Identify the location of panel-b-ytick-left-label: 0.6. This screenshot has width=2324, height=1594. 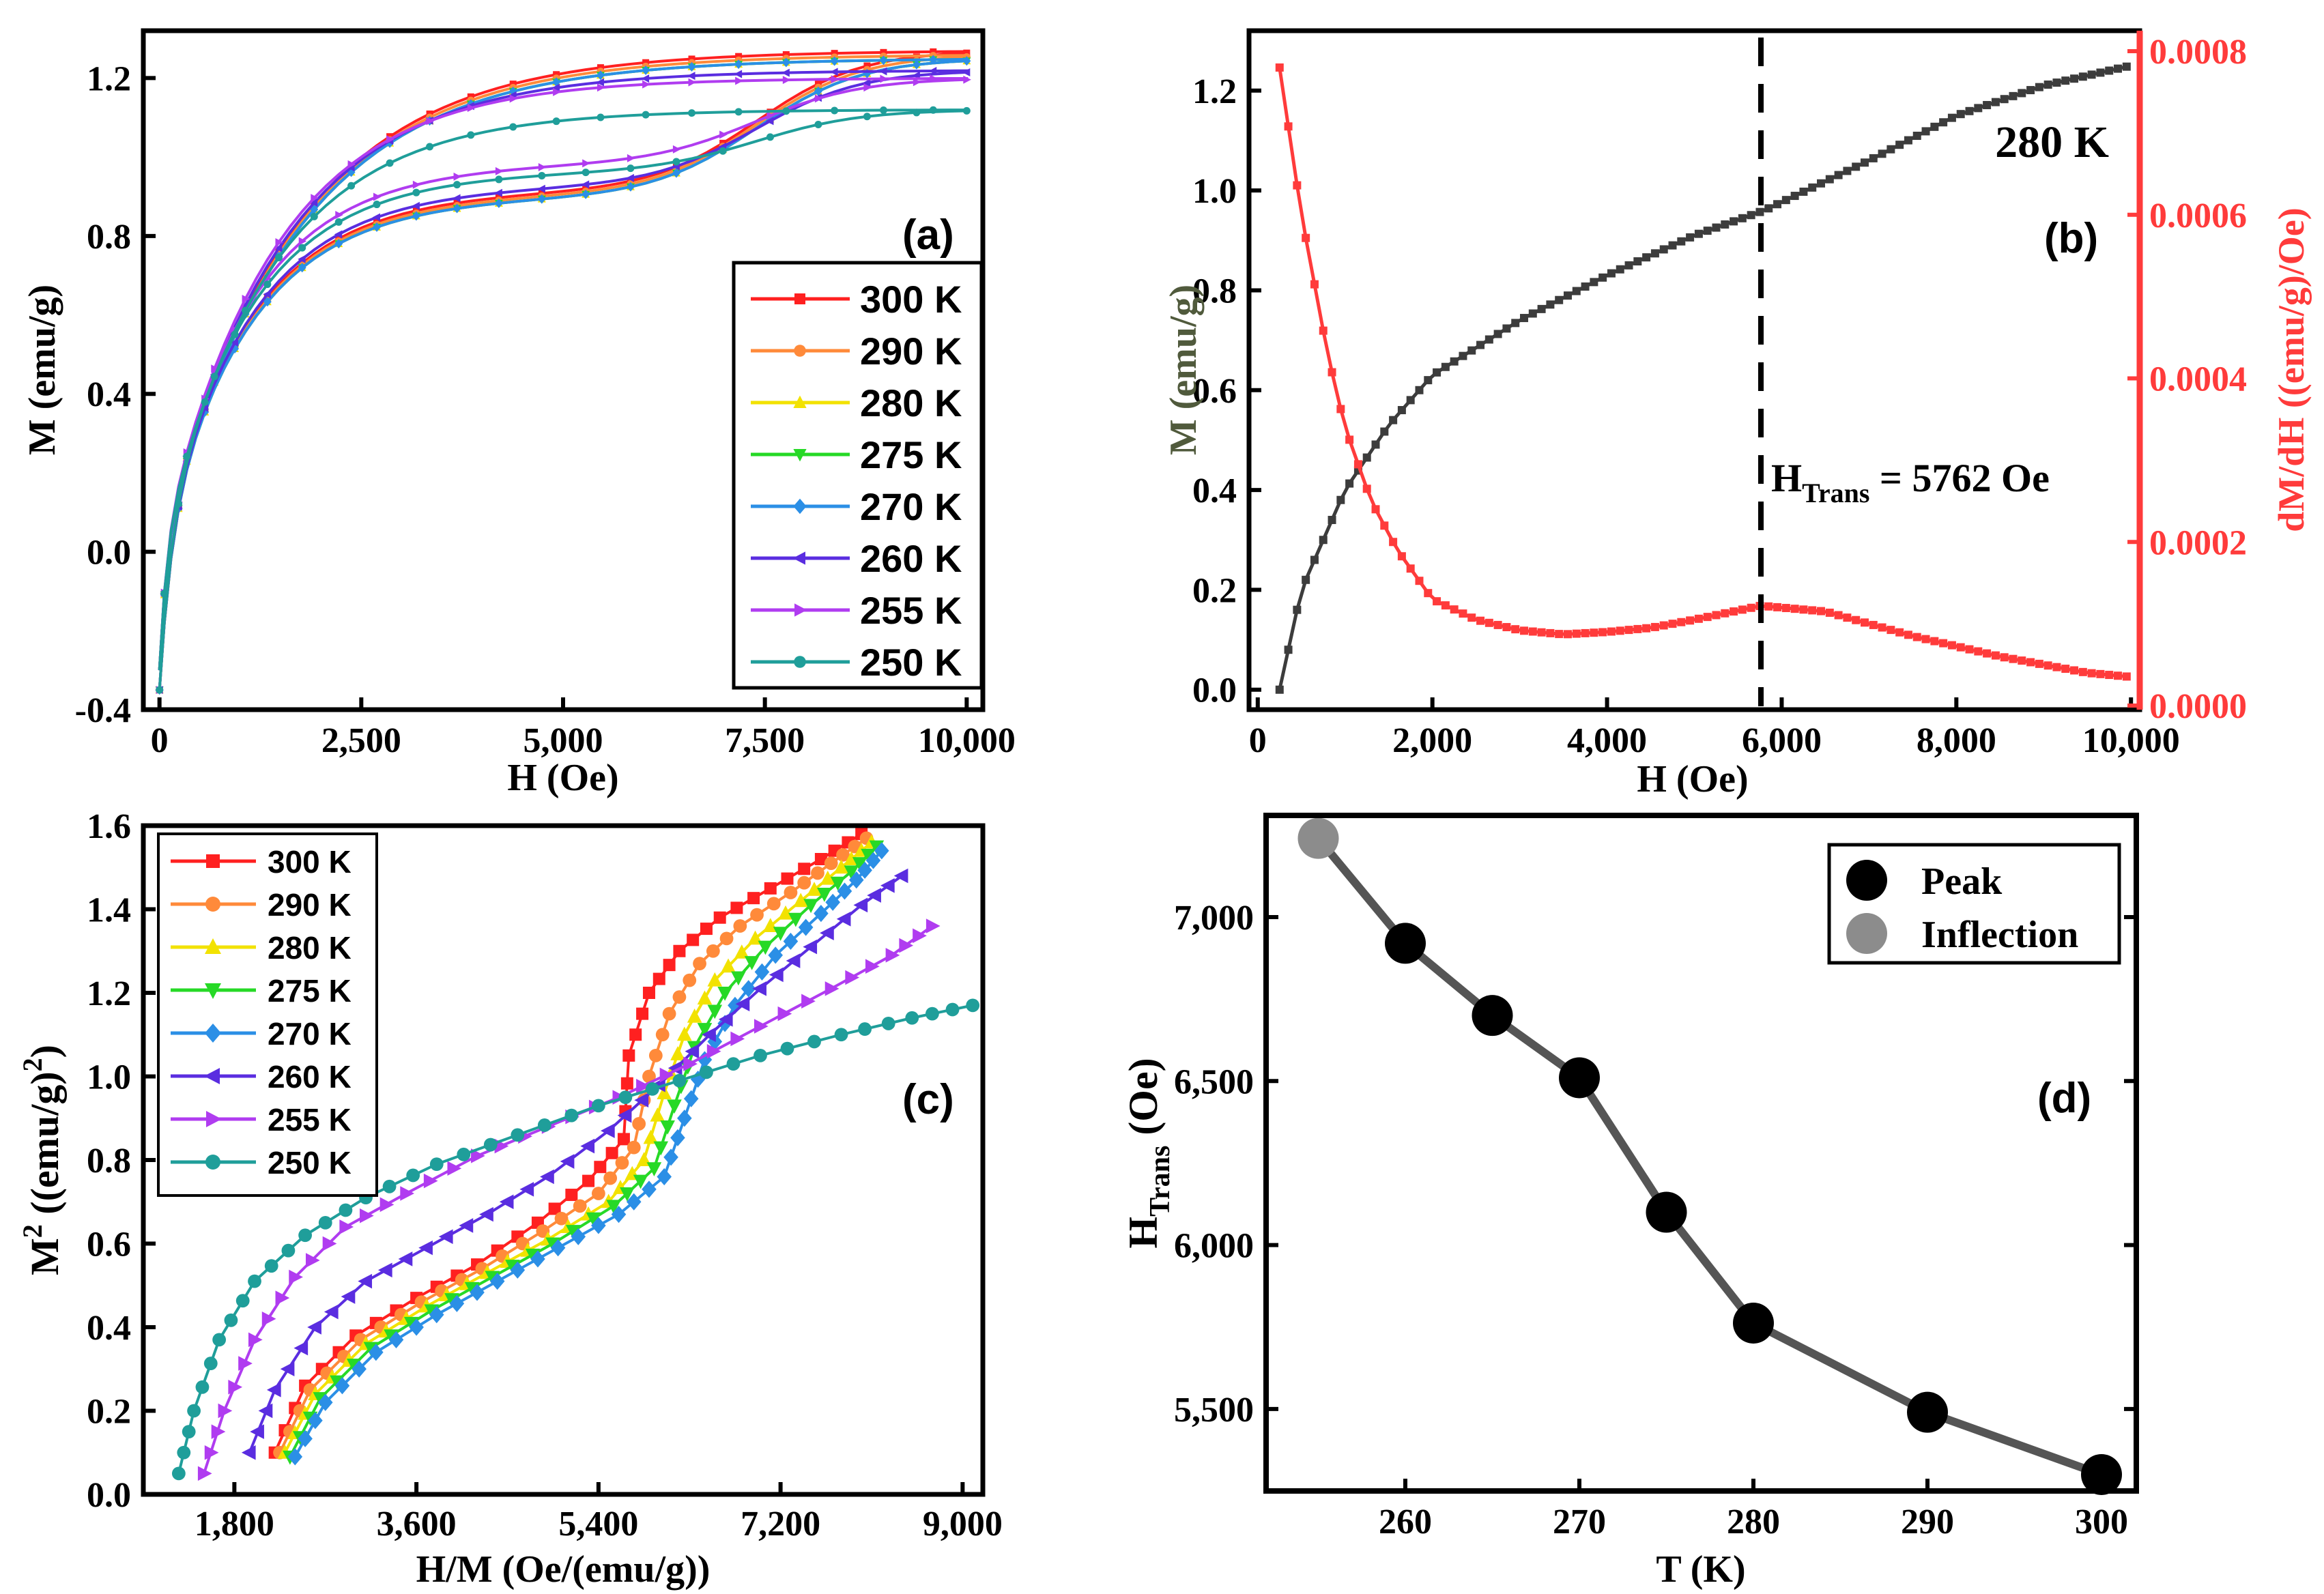
(1214, 392).